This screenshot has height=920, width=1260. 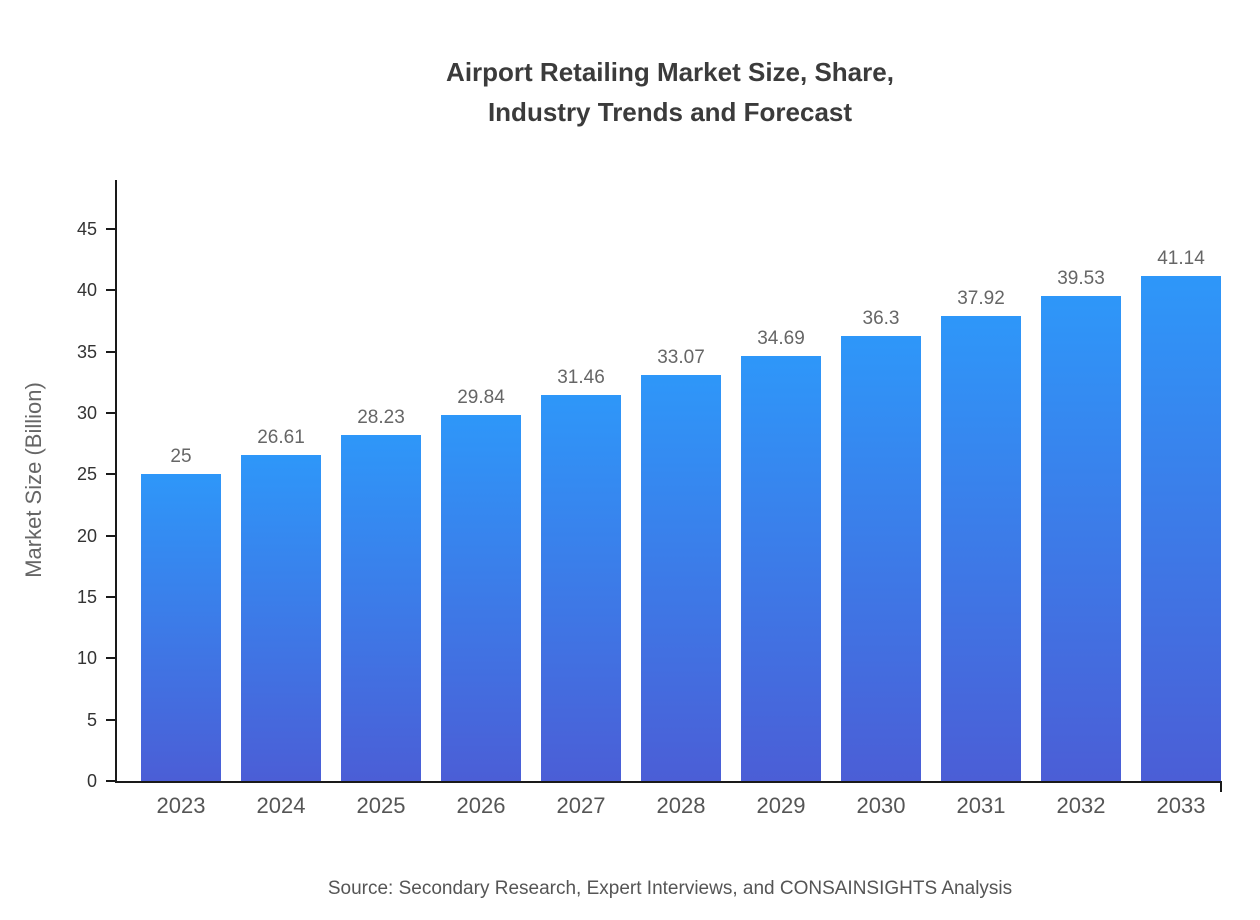 I want to click on x-axis-tick-label: 2030, so click(x=881, y=805).